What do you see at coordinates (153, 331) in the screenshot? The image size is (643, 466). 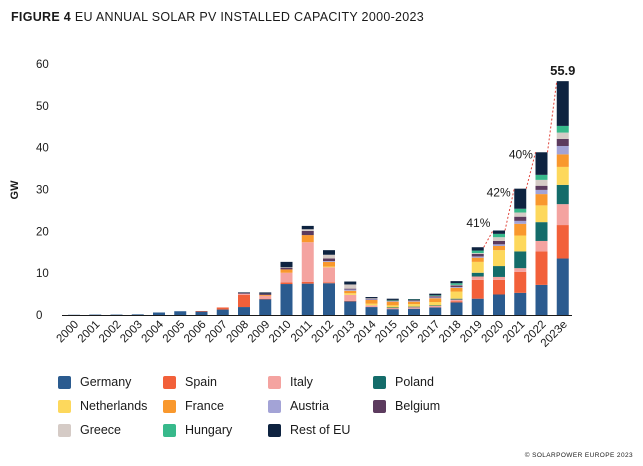 I see `x-tick-label: 2004` at bounding box center [153, 331].